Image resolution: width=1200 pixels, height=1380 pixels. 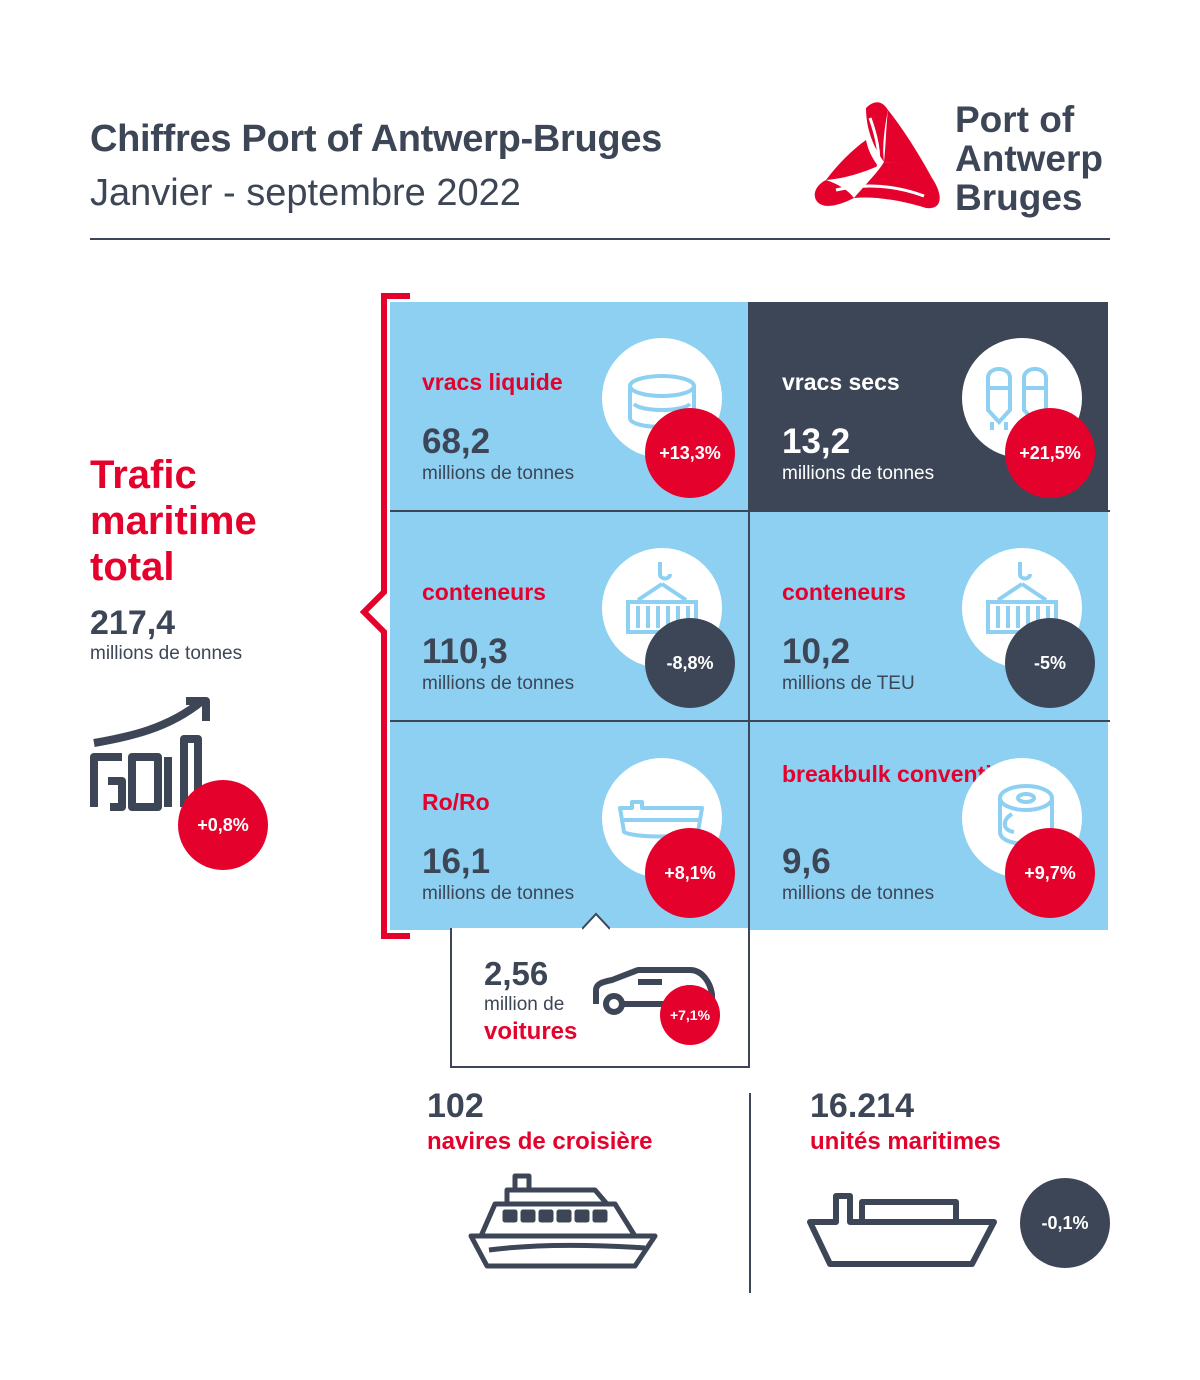 What do you see at coordinates (173, 521) in the screenshot?
I see `total-traffic-title: Trafic maritime total` at bounding box center [173, 521].